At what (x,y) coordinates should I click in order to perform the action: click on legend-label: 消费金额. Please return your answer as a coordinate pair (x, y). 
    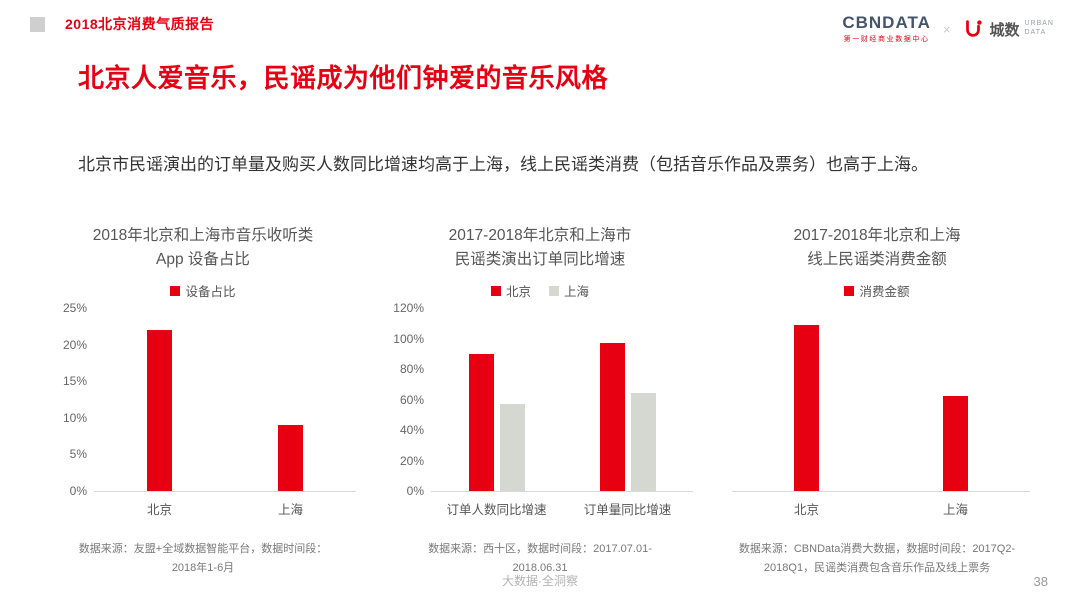
    Looking at the image, I should click on (884, 292).